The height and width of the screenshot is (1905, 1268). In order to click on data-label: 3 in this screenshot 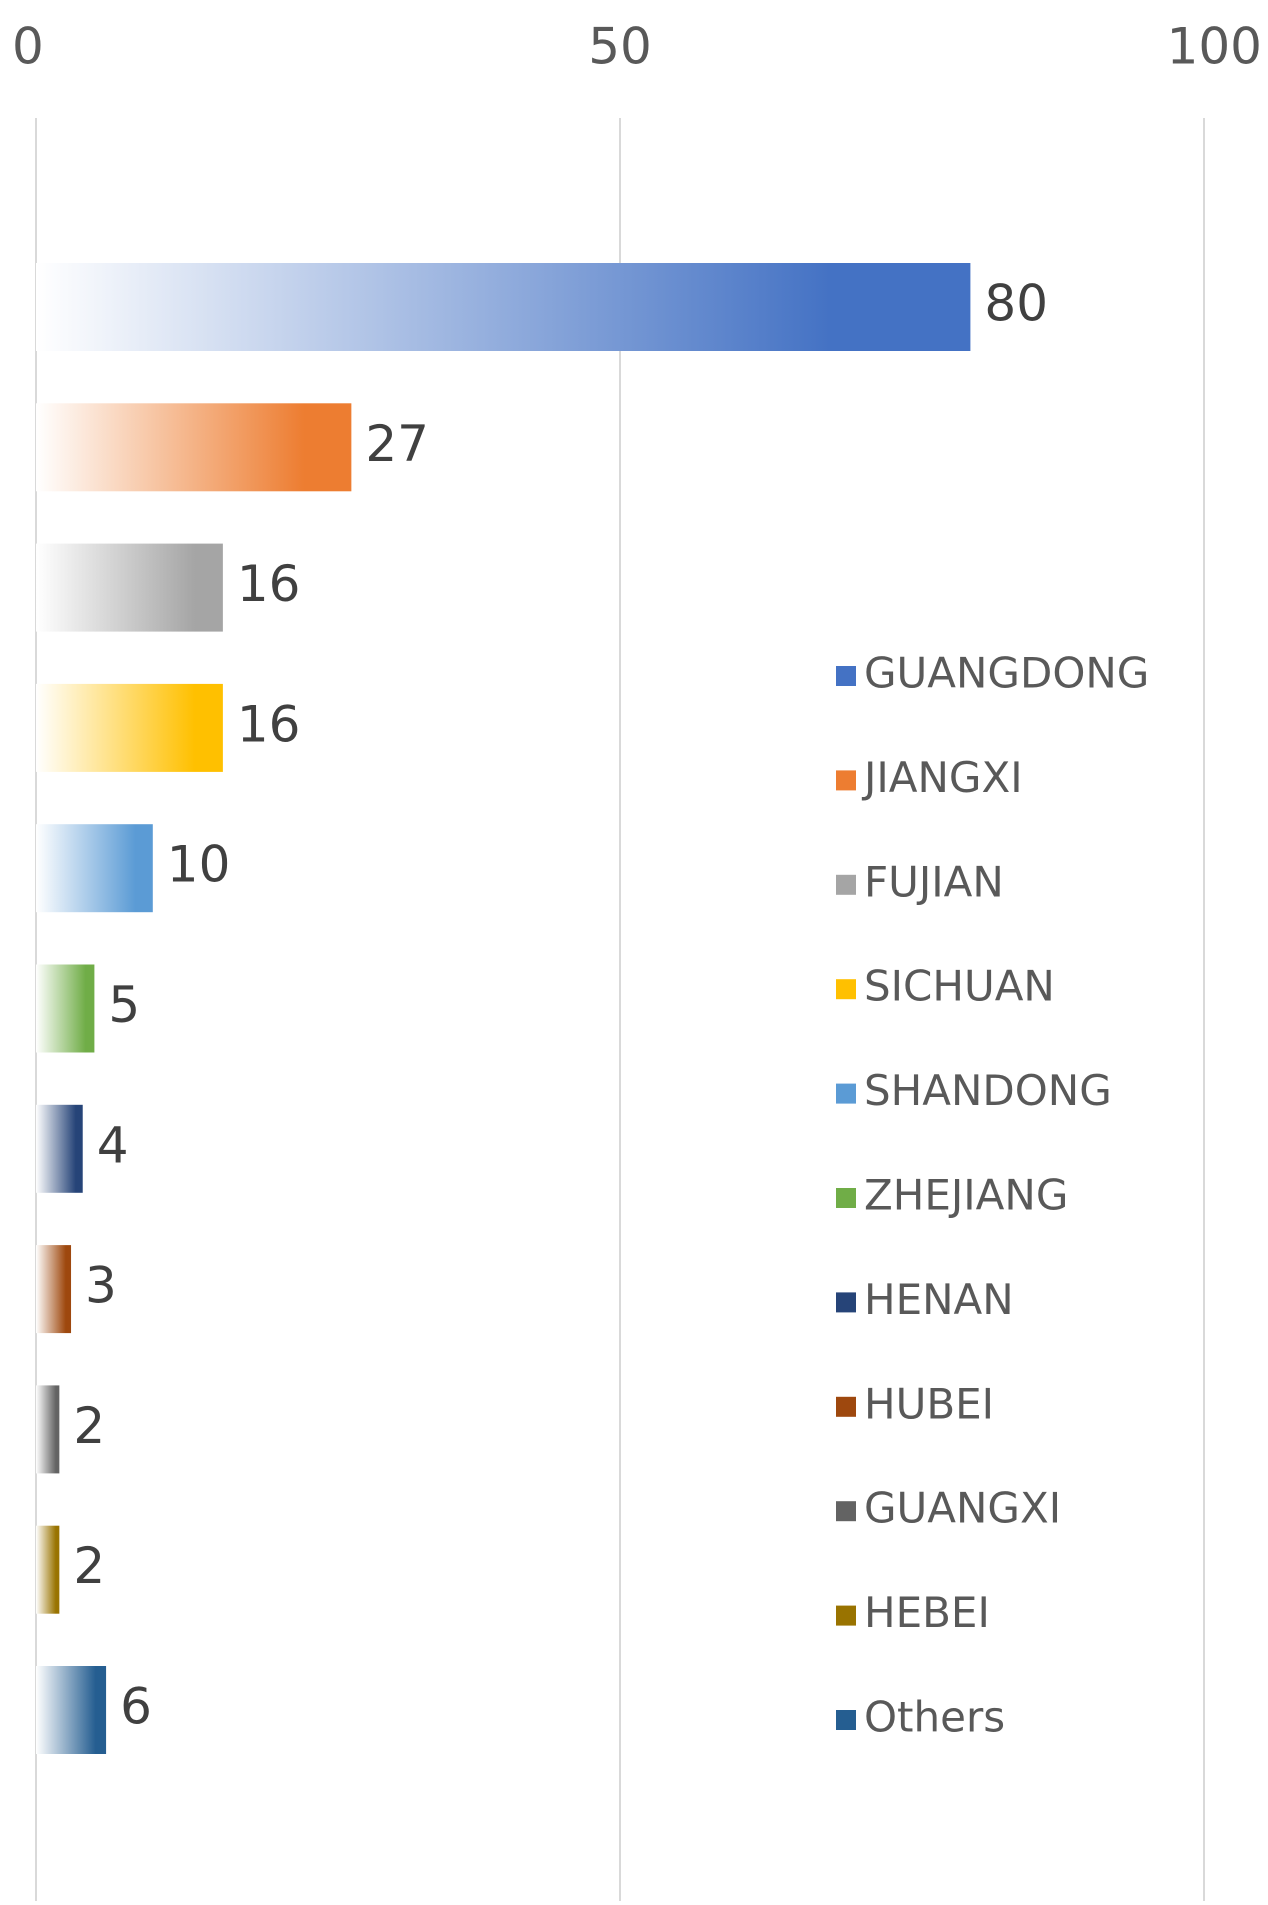, I will do `click(101, 1286)`.